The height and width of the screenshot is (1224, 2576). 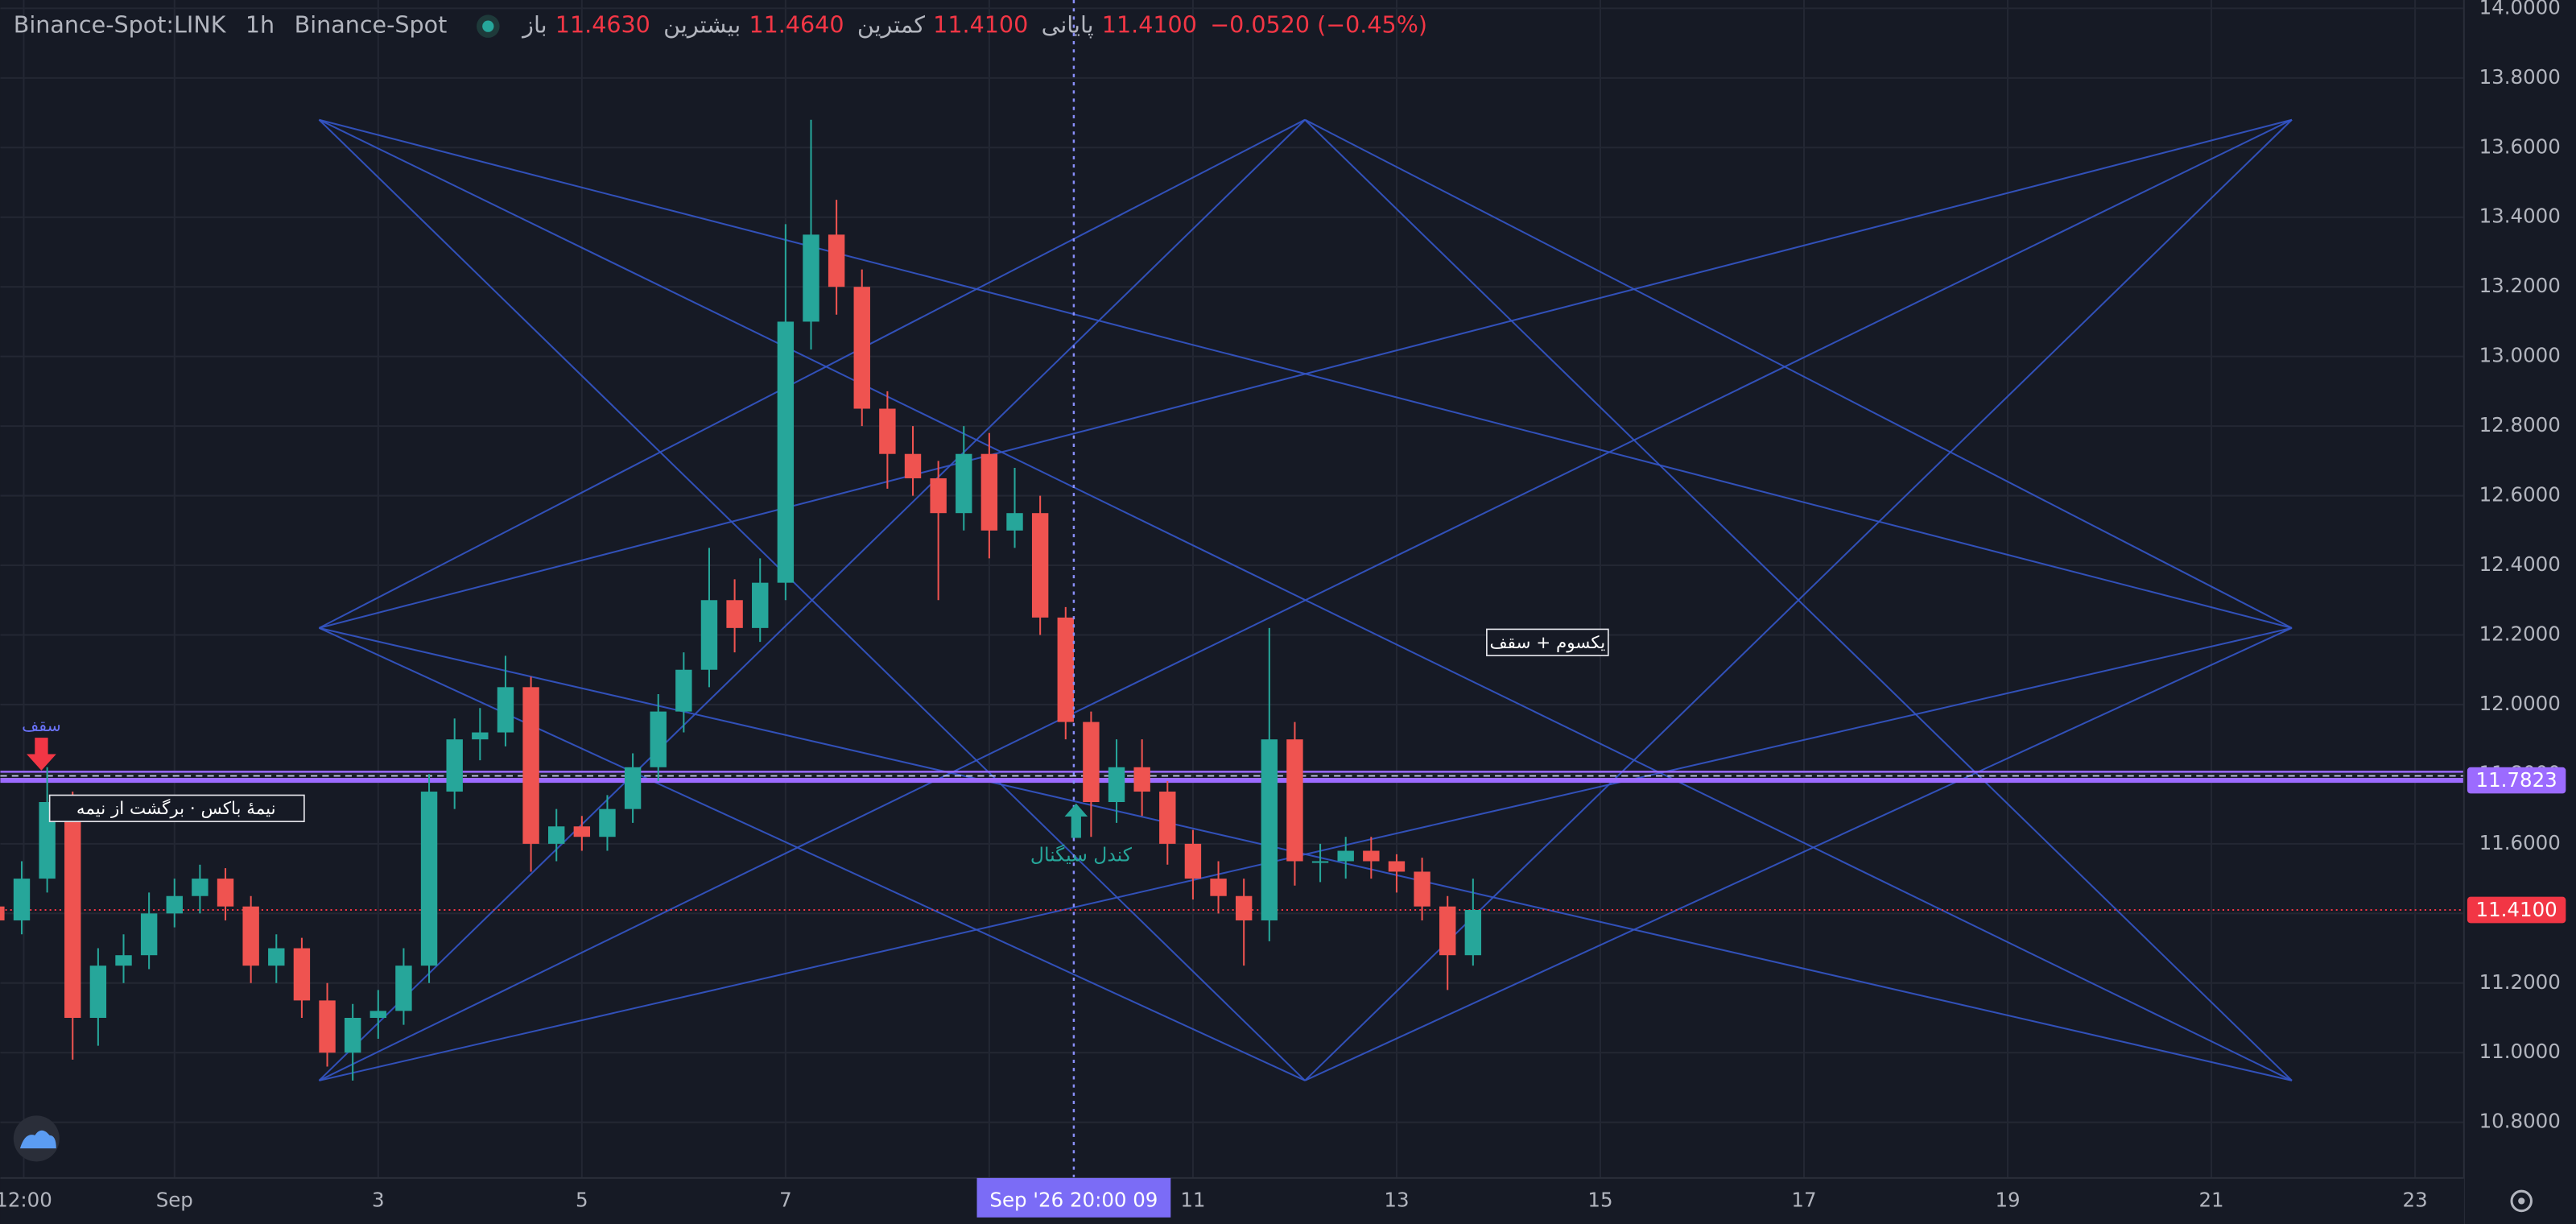 I want to click on annotation-label: نیمهٔ باکس · برگشت از نیمه, so click(x=176, y=808).